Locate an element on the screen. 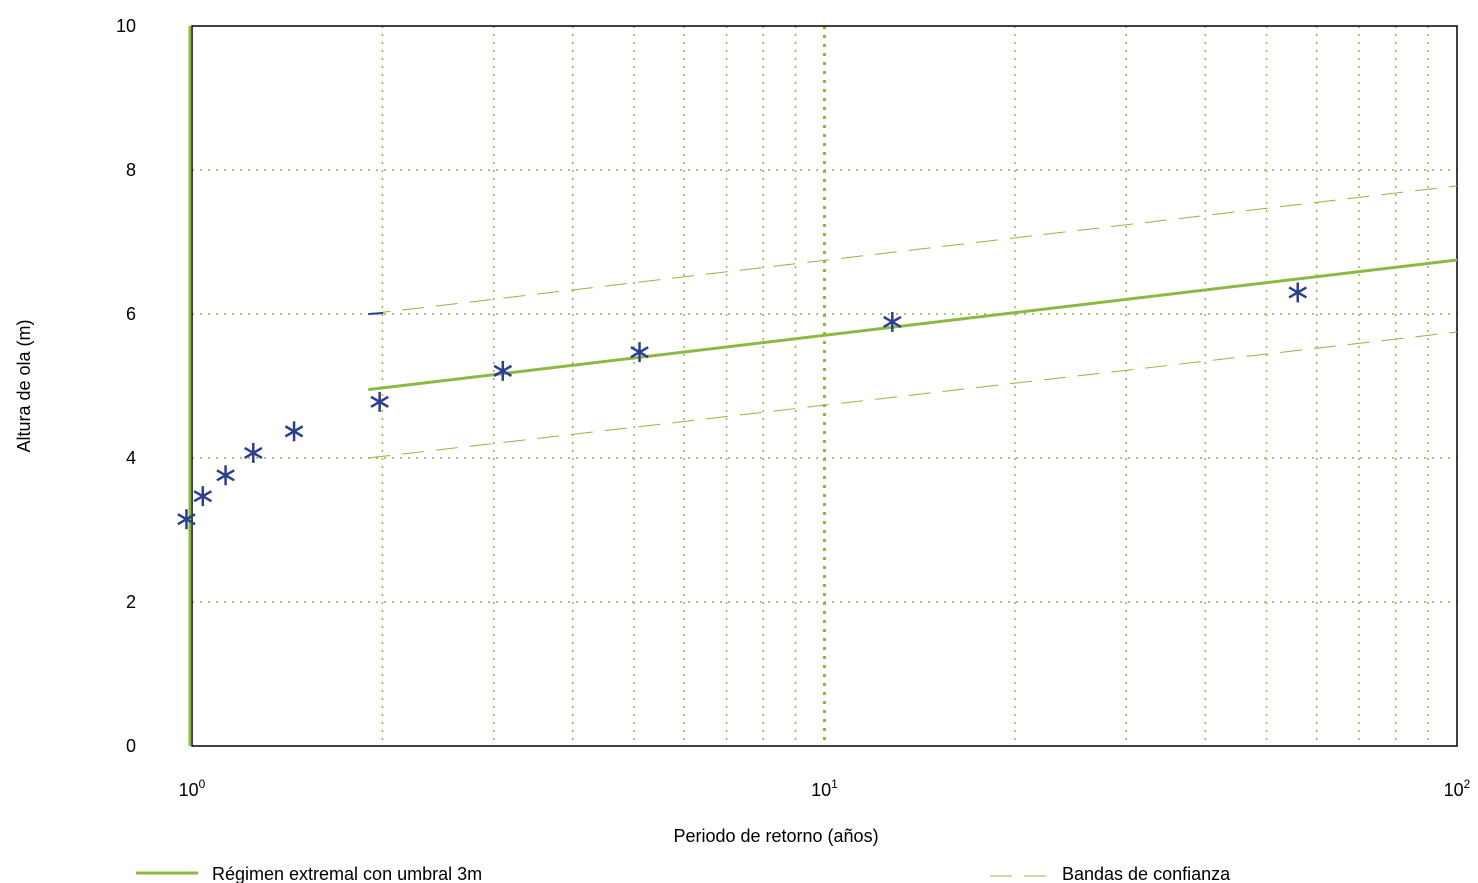 This screenshot has width=1478, height=883. y-tick-label: 8 is located at coordinates (131, 170).